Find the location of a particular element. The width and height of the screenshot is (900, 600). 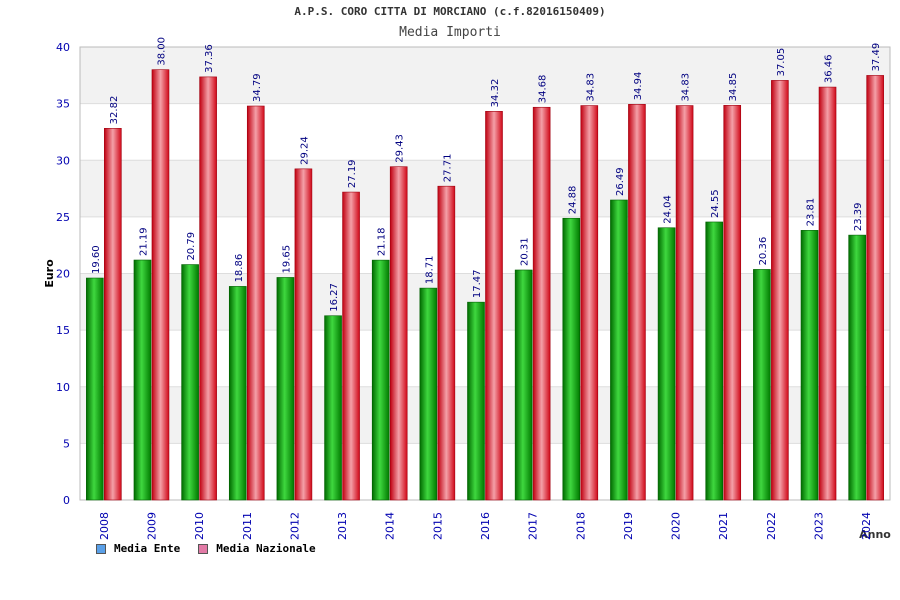

data-label: 23.81 is located at coordinates (811, 212).